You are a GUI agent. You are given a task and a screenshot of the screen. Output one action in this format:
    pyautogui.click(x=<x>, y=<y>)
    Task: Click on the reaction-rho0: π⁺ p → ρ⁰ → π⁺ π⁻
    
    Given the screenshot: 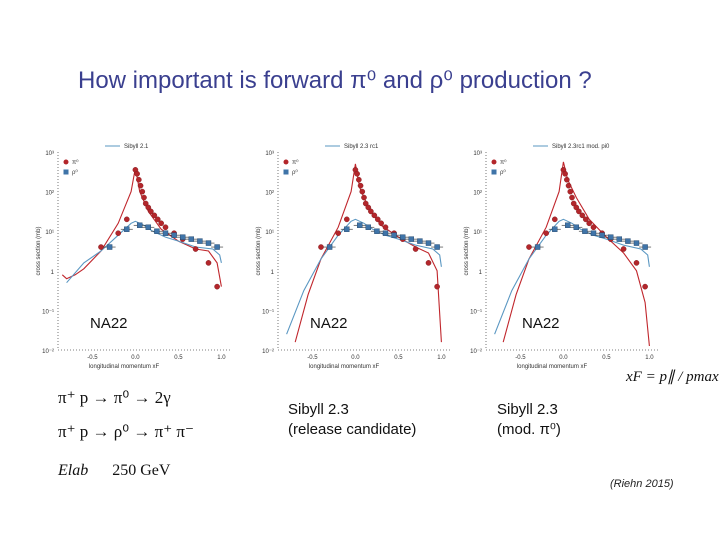 What is the action you would take?
    pyautogui.click(x=126, y=431)
    